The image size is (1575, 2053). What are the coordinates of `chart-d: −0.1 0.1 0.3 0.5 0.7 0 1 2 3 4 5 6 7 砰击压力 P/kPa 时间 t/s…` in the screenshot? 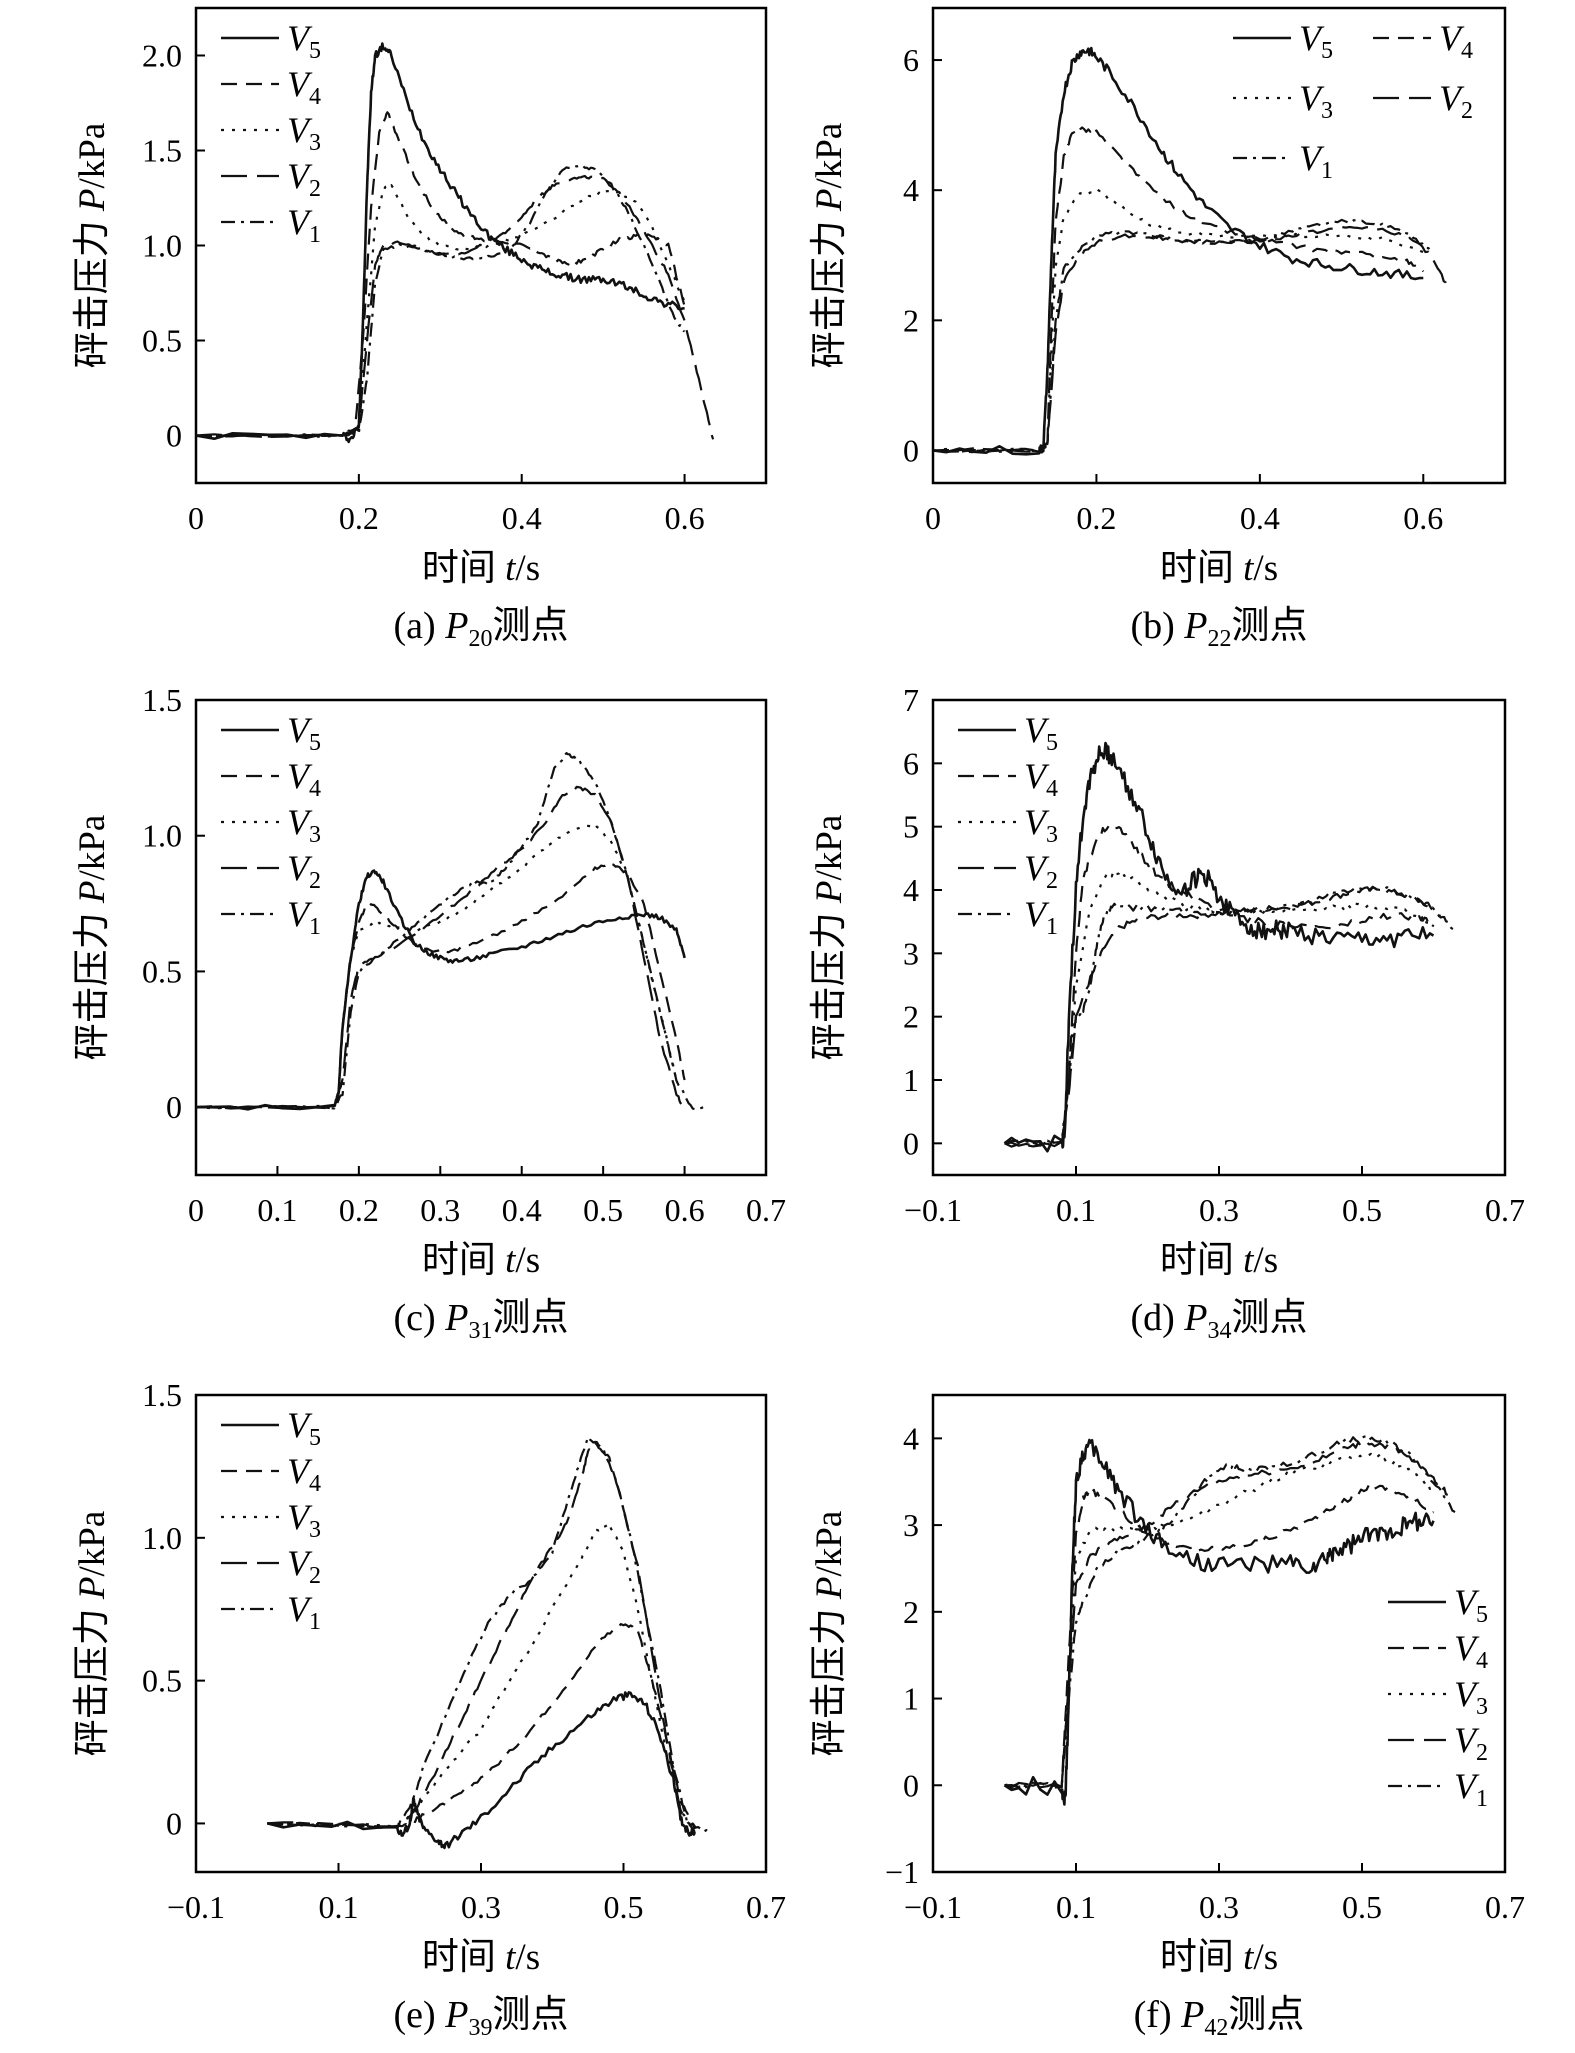 It's located at (1167, 1013).